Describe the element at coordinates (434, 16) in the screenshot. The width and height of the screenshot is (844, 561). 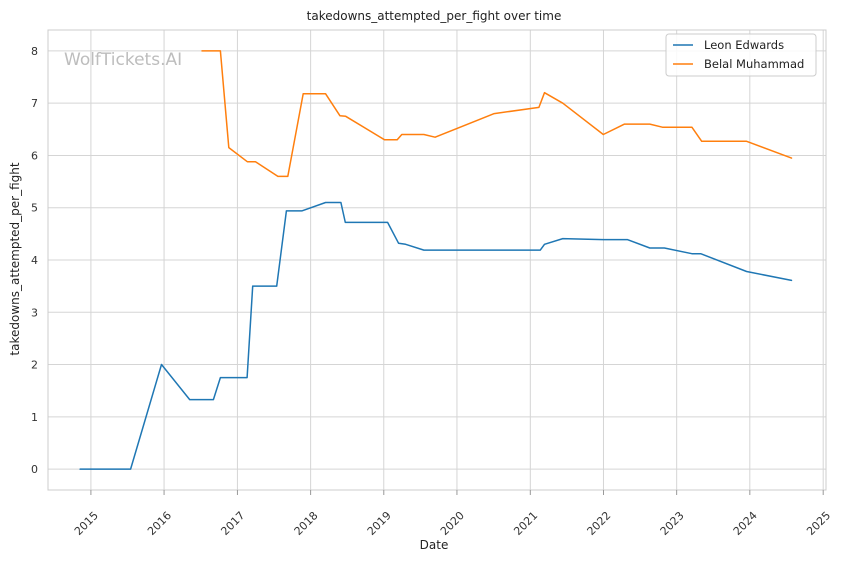
I see `chart-title: takedowns_attempted_per_fight over time` at that location.